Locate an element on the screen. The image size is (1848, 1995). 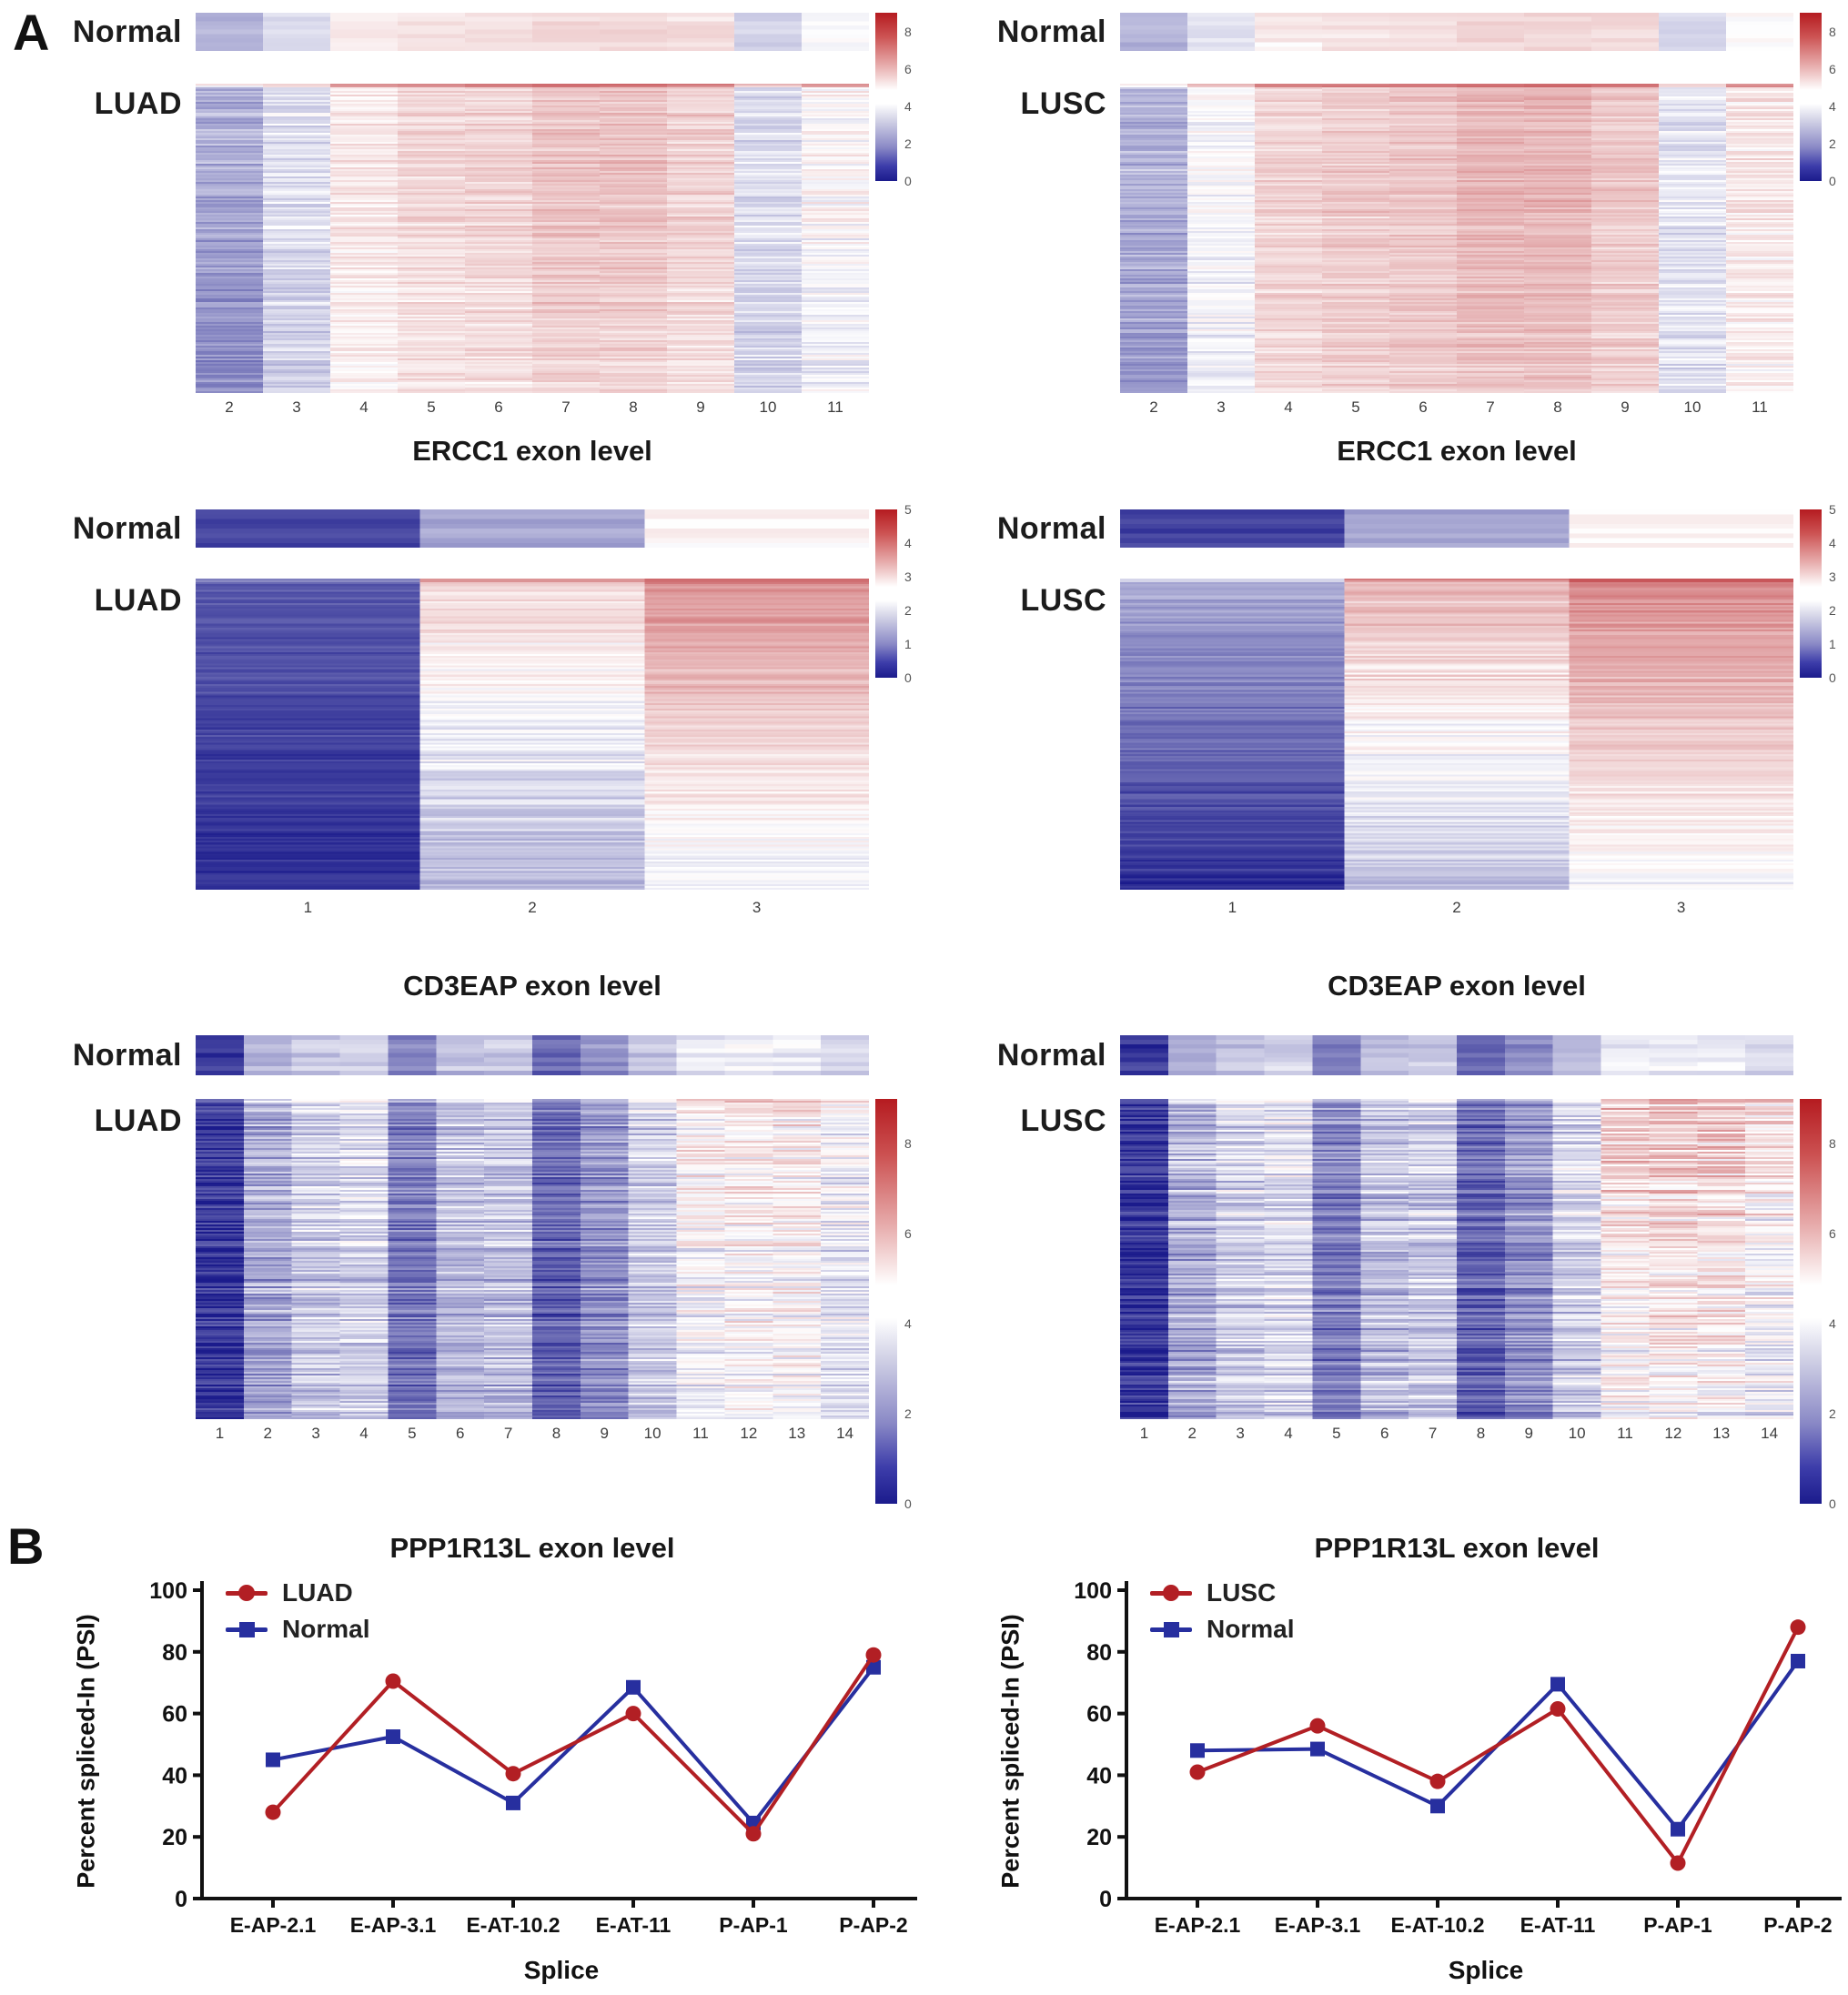
x-axis-label: Splice is located at coordinates (1486, 1970).